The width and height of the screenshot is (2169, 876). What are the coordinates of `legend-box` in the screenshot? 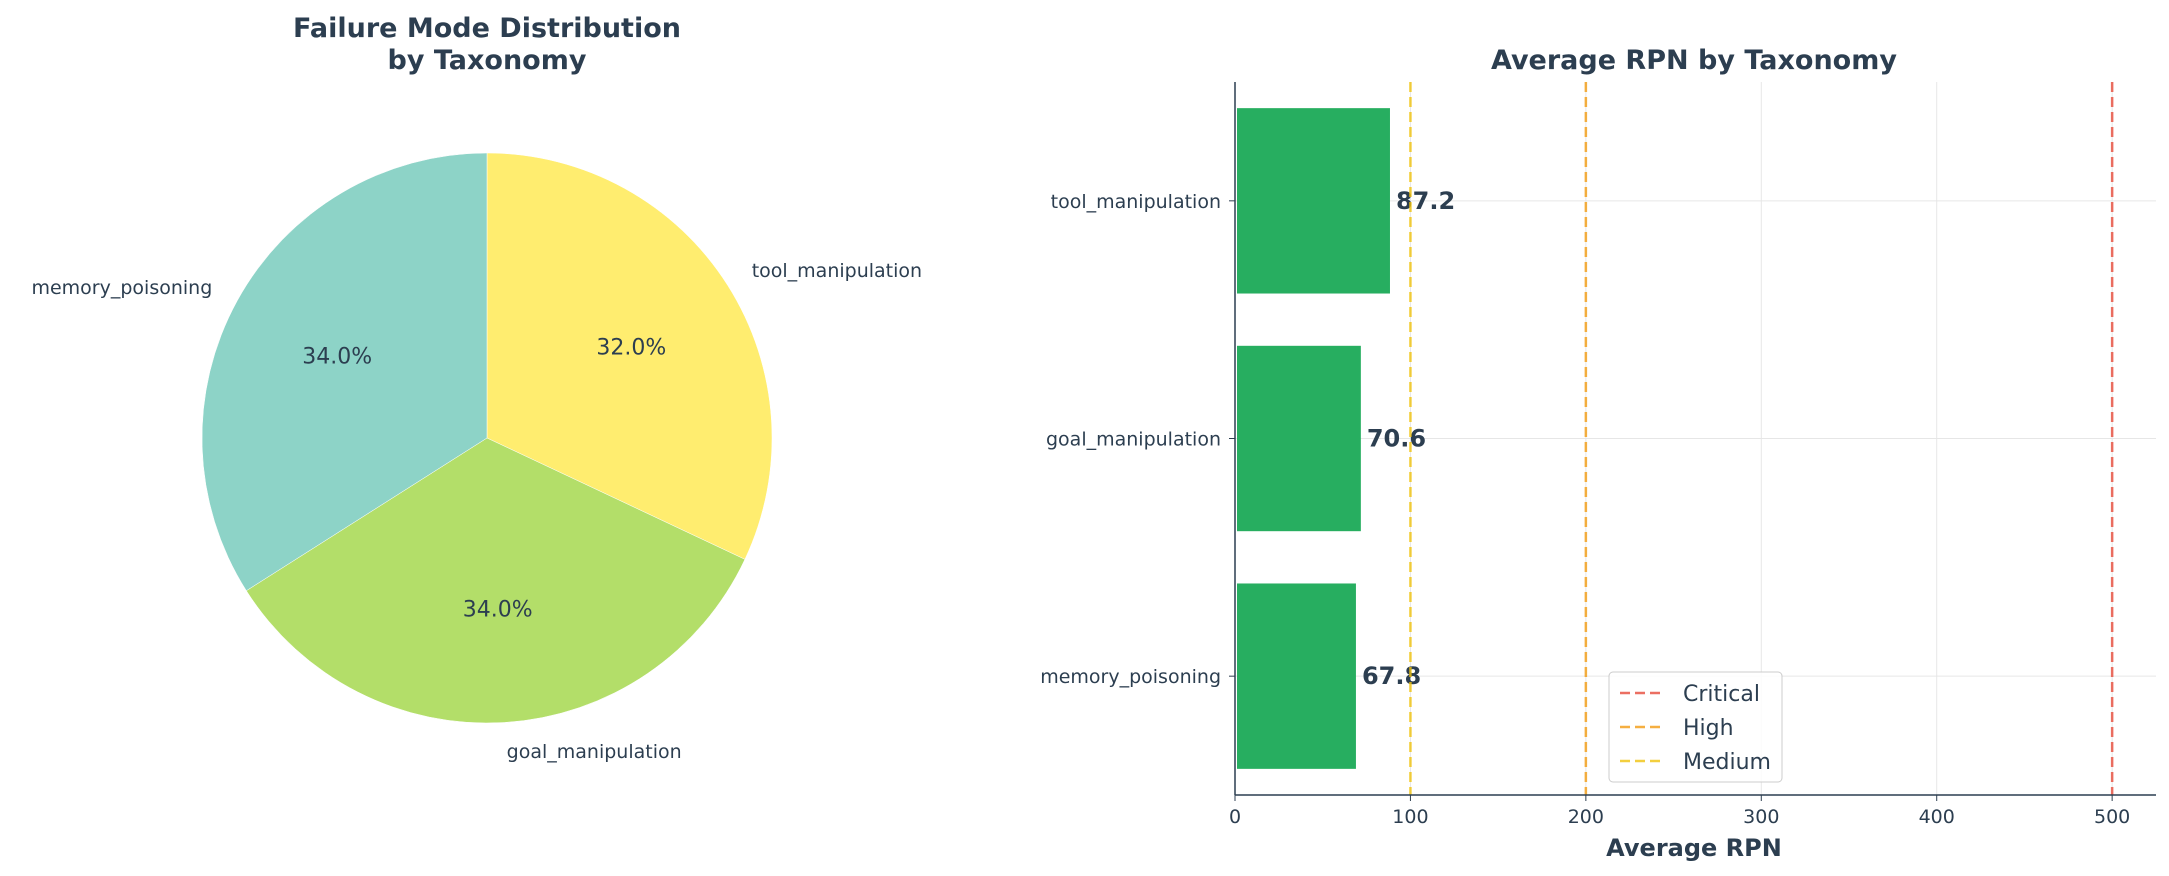 It's located at (1695, 727).